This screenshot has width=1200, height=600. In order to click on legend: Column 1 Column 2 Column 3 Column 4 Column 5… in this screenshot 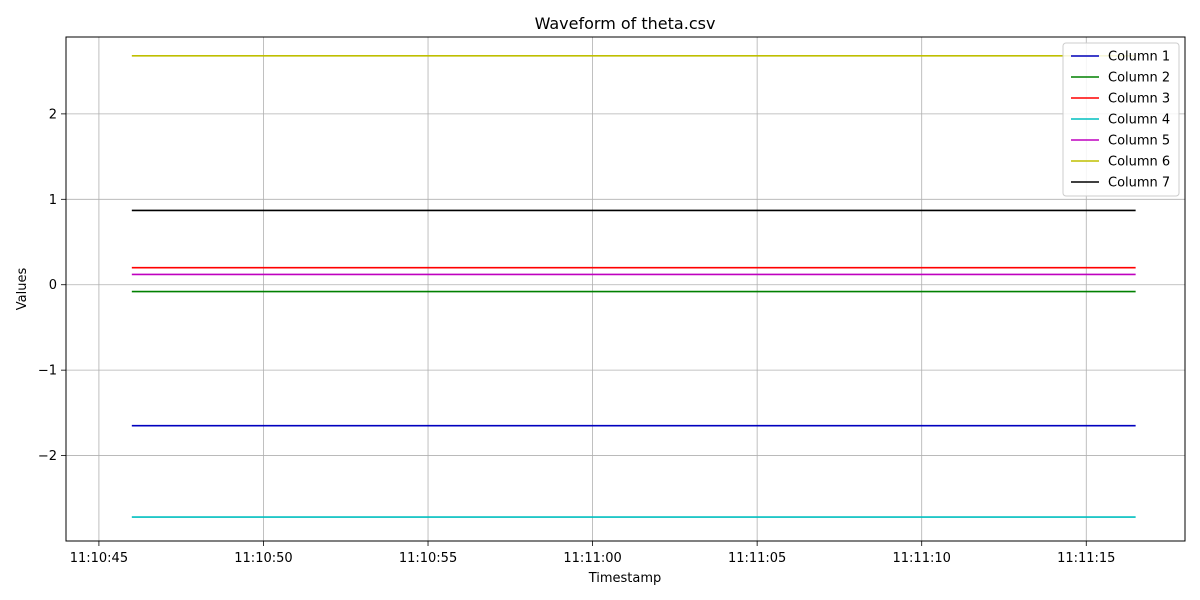, I will do `click(1121, 119)`.